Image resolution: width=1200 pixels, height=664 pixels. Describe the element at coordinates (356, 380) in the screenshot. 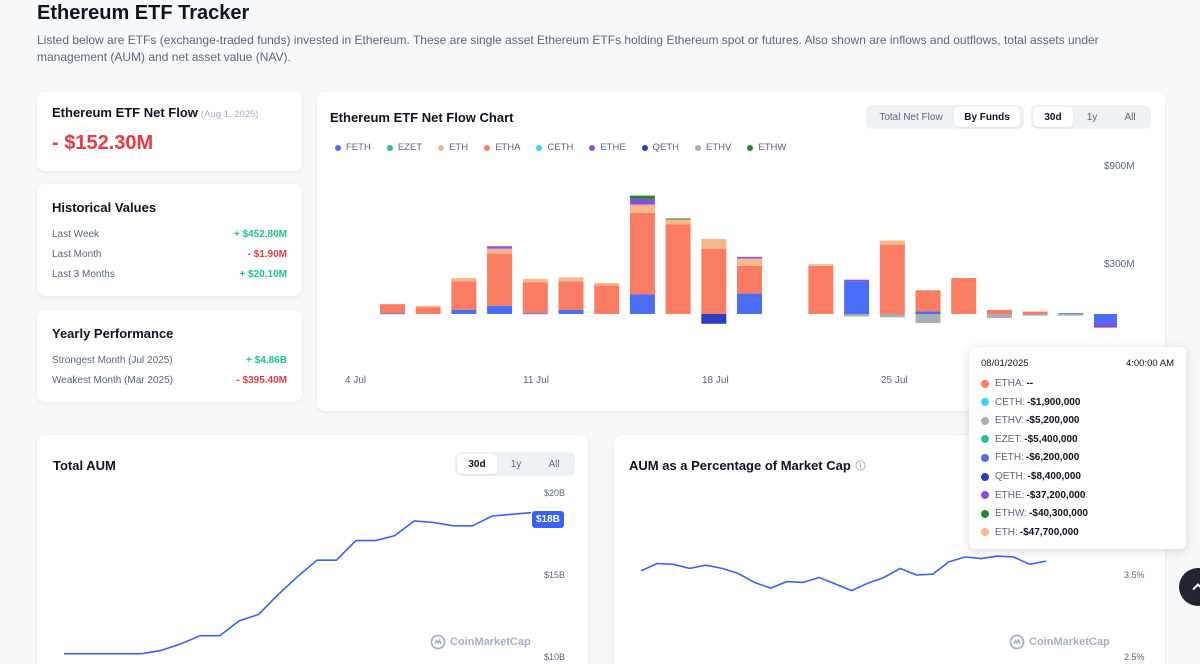

I see `x-tick-label: 4 Jul` at that location.